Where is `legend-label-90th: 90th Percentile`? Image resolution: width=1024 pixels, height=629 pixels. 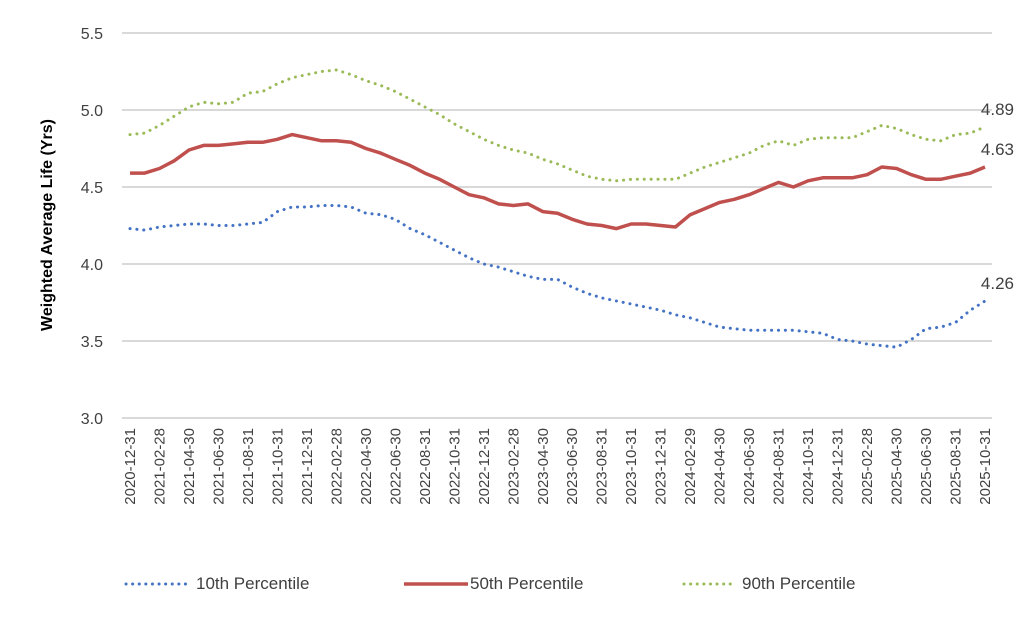 legend-label-90th: 90th Percentile is located at coordinates (799, 583).